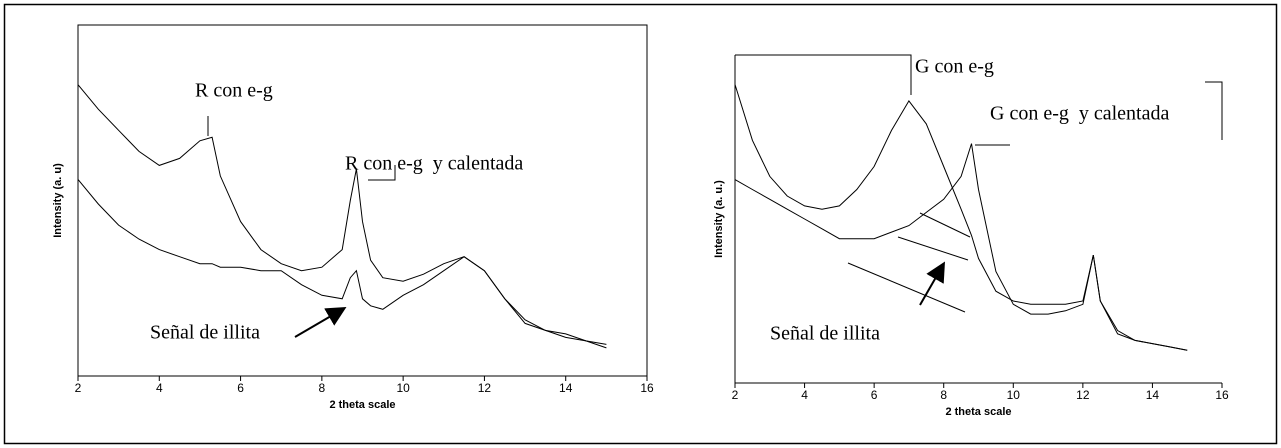 Image resolution: width=1281 pixels, height=448 pixels. I want to click on annotation: R con e-g, so click(234, 91).